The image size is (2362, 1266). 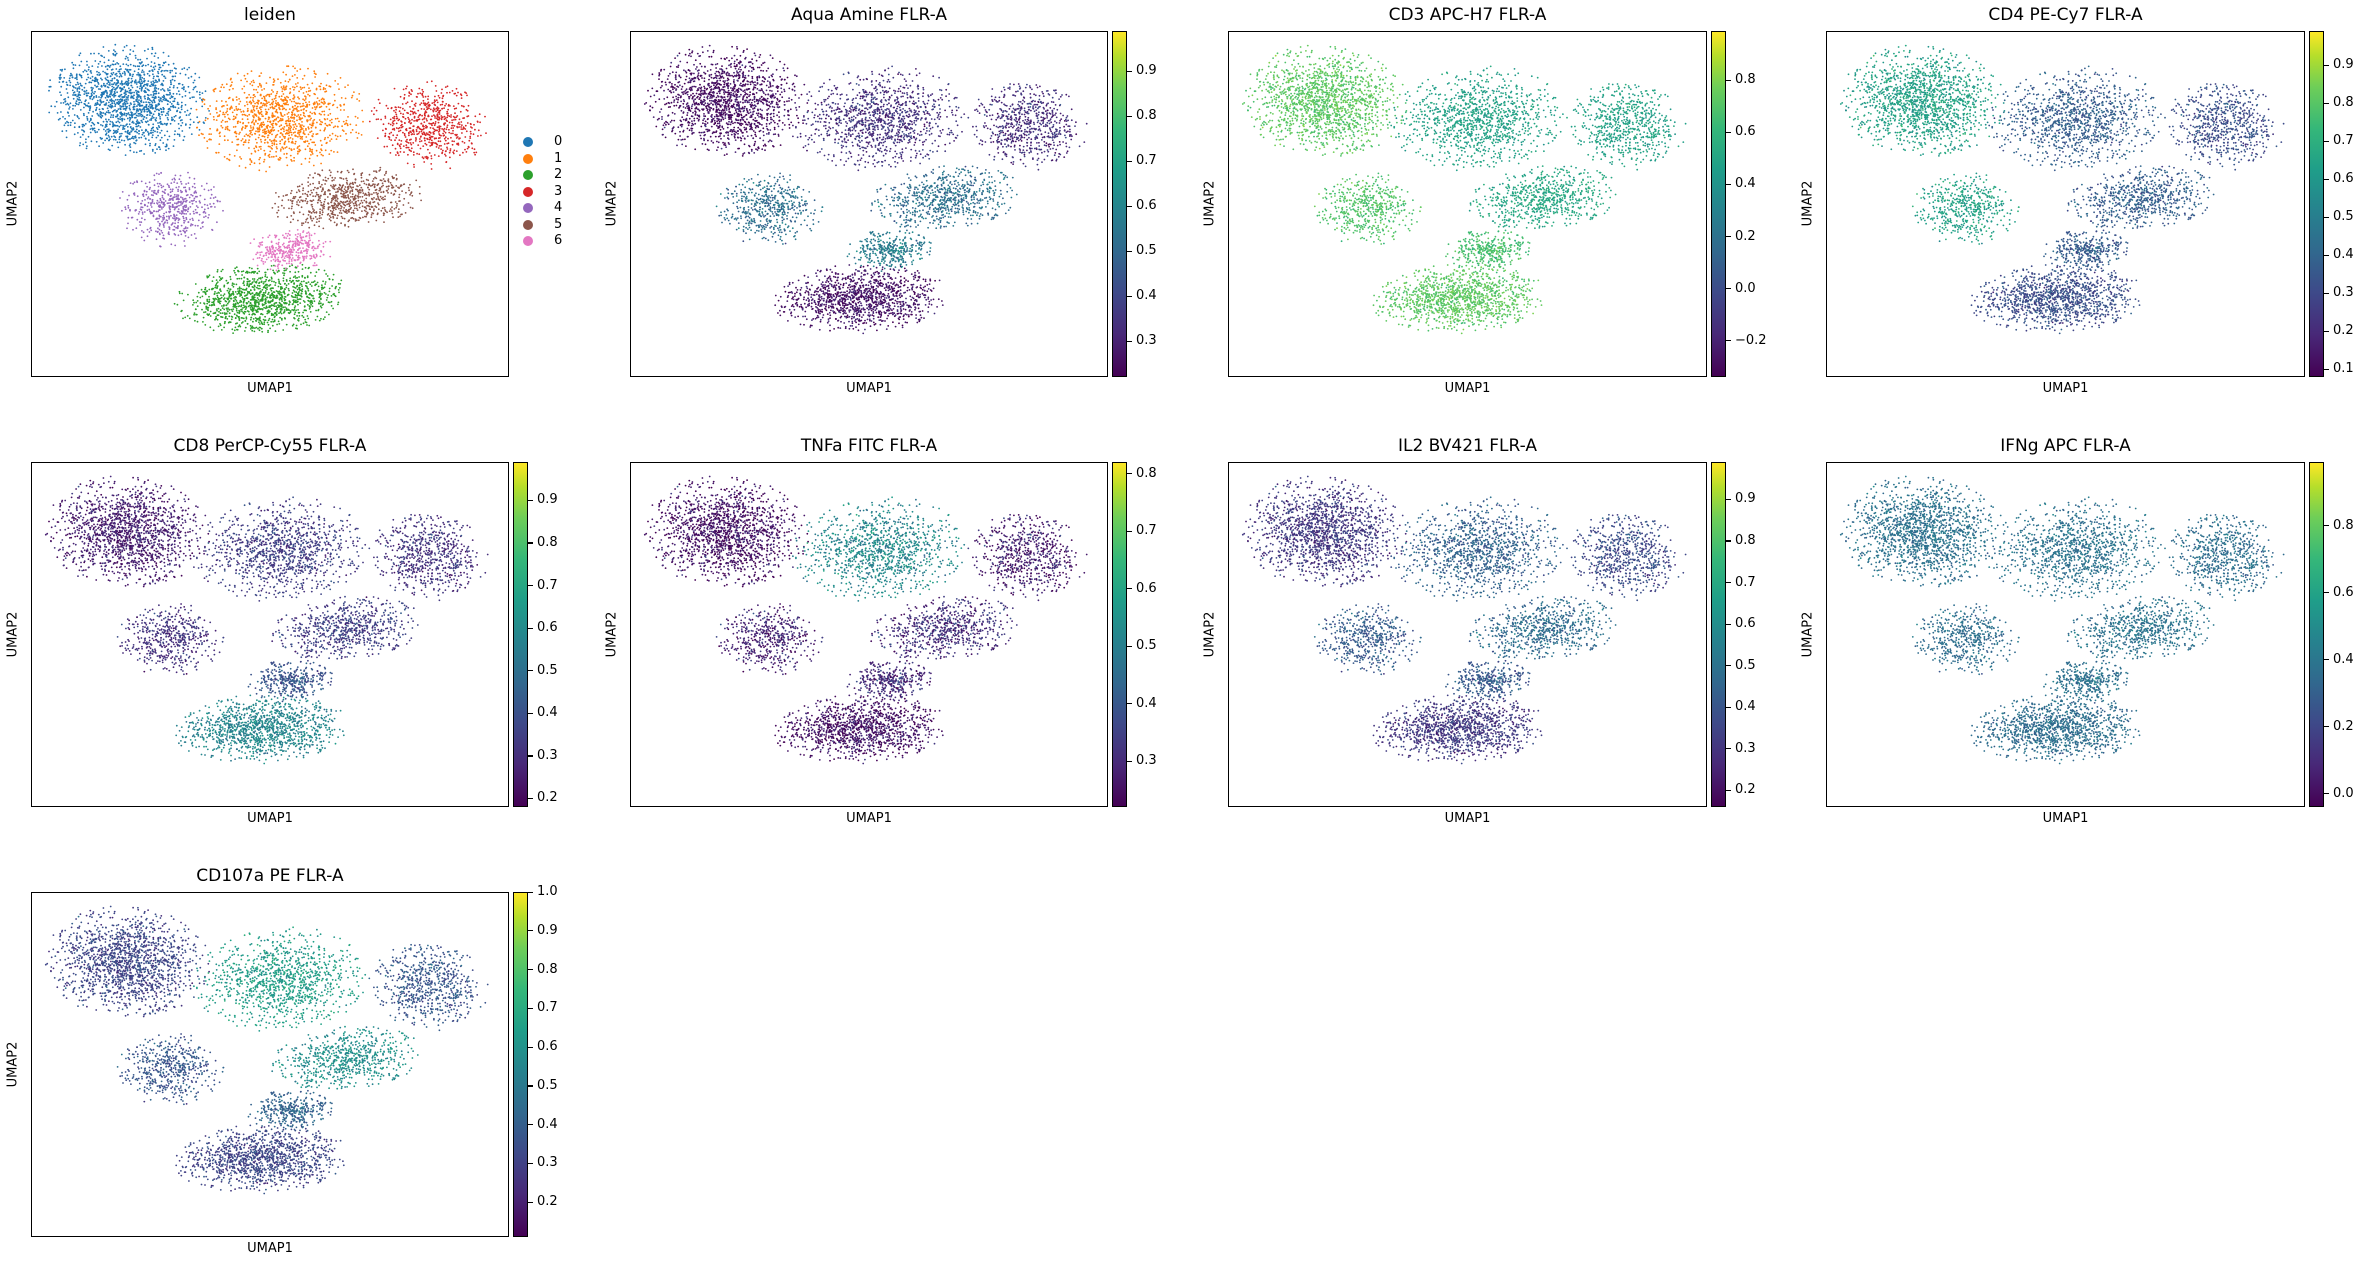 What do you see at coordinates (1746, 340) in the screenshot?
I see `colorbar-tick-label: −0.2` at bounding box center [1746, 340].